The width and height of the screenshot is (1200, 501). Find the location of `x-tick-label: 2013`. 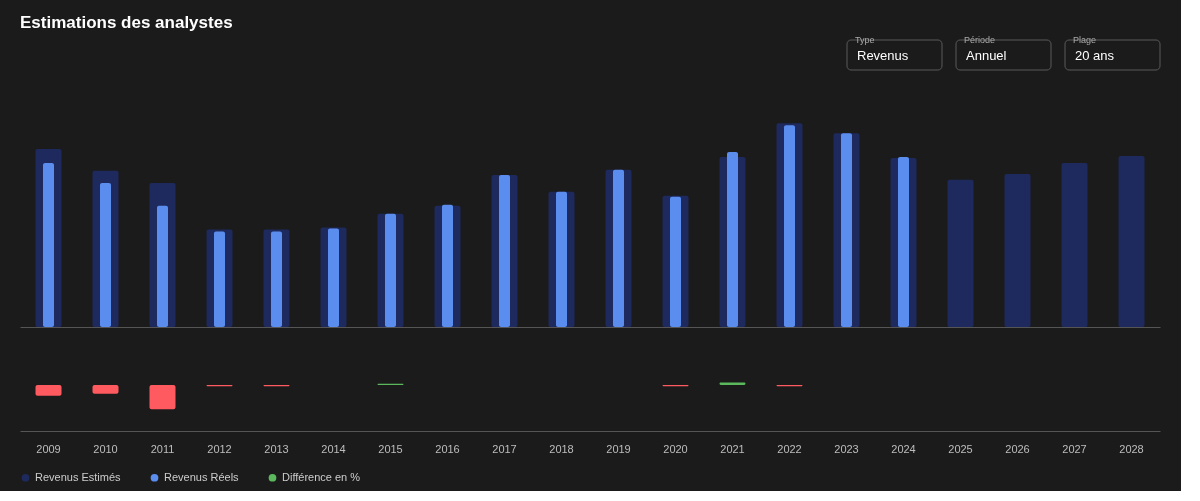

x-tick-label: 2013 is located at coordinates (276, 448).